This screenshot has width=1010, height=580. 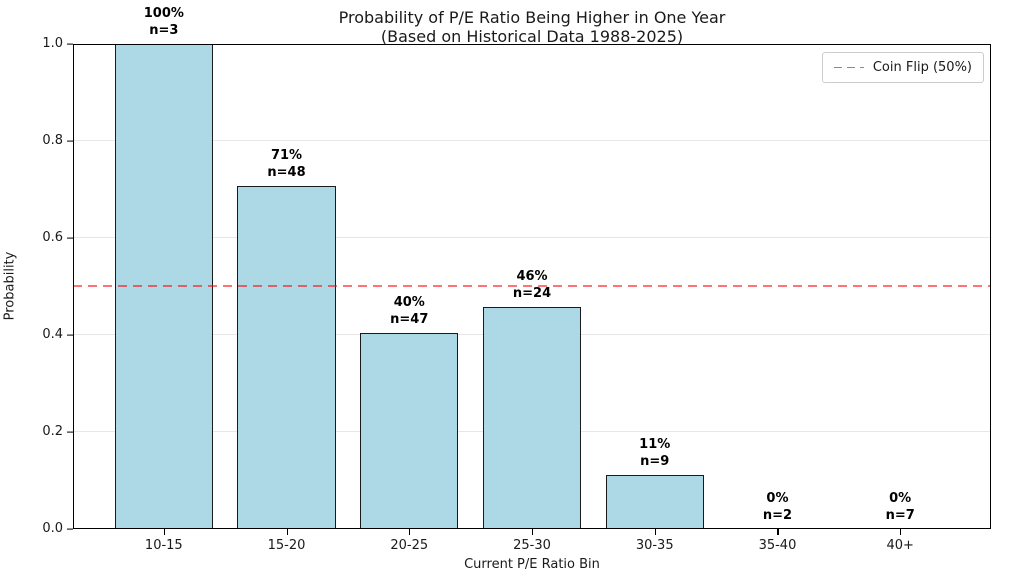 What do you see at coordinates (900, 545) in the screenshot?
I see `x-tick-label: 40+` at bounding box center [900, 545].